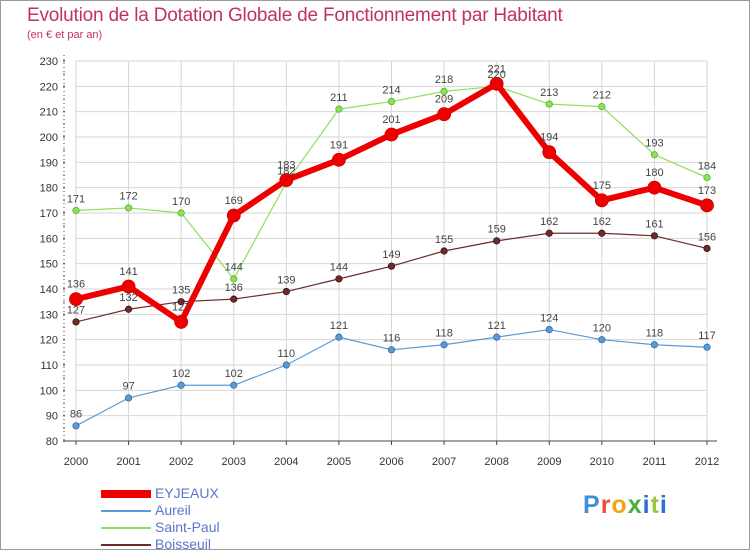 The image size is (750, 553). What do you see at coordinates (128, 462) in the screenshot?
I see `x-tick-label: 2001` at bounding box center [128, 462].